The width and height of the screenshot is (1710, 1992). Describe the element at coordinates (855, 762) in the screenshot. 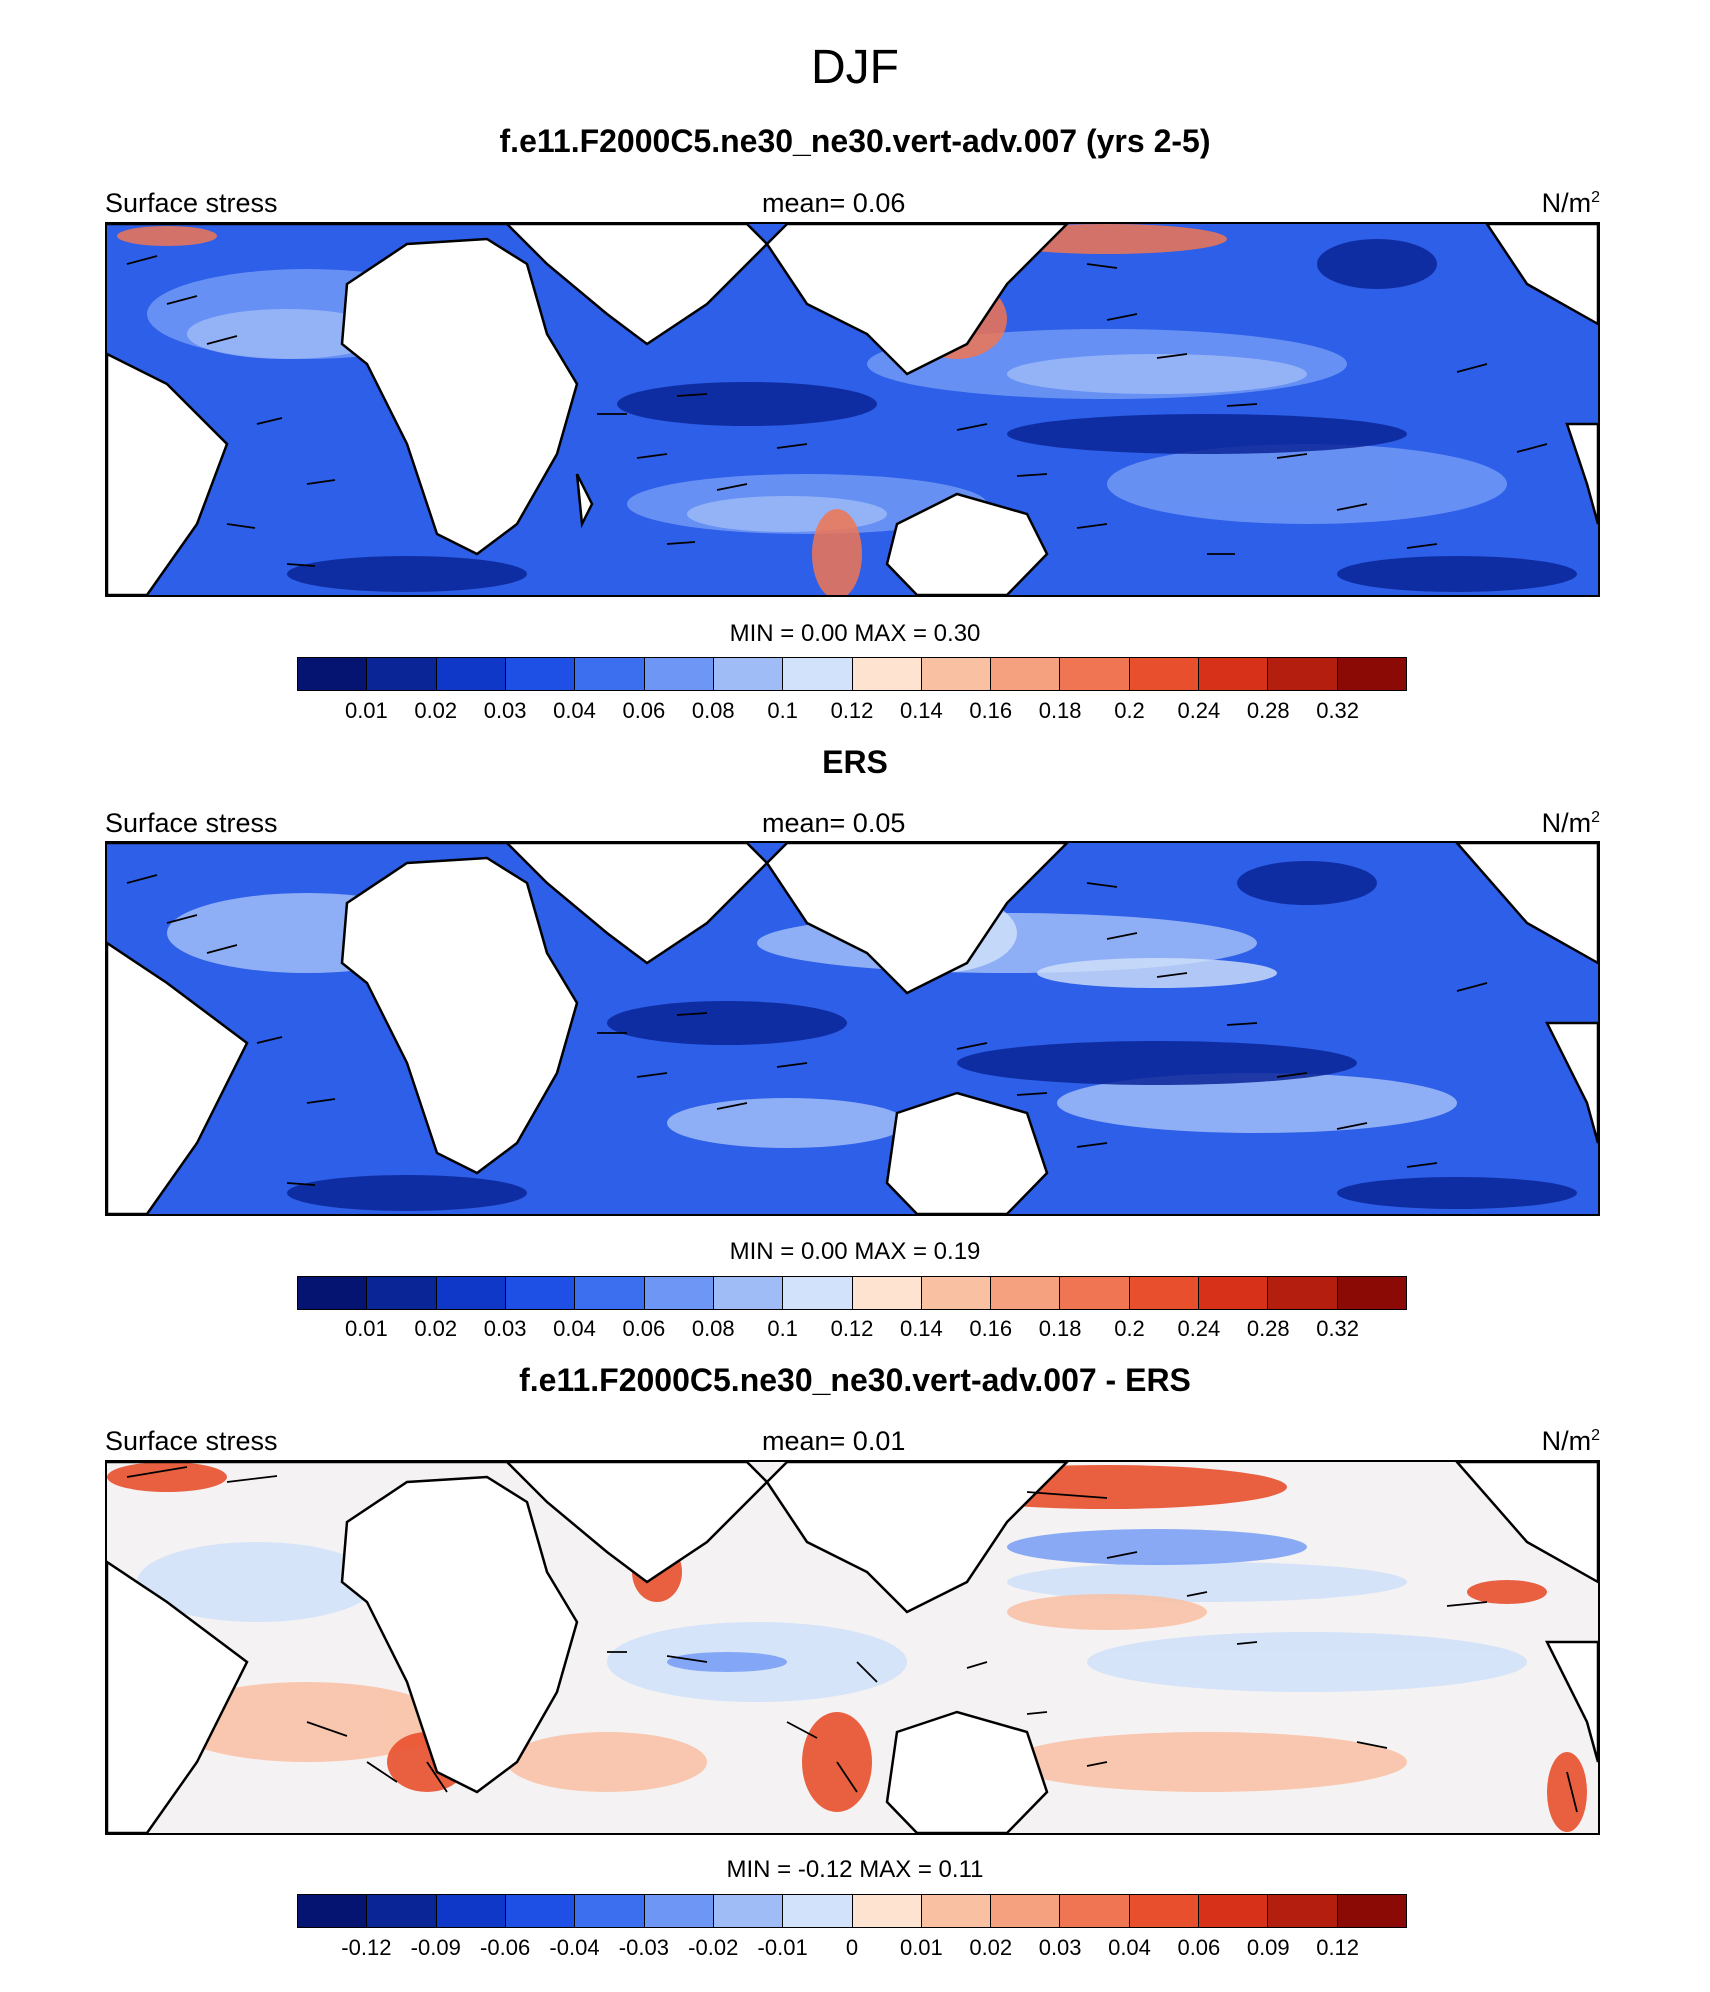

I see `panel-title-obs: ERS` at that location.